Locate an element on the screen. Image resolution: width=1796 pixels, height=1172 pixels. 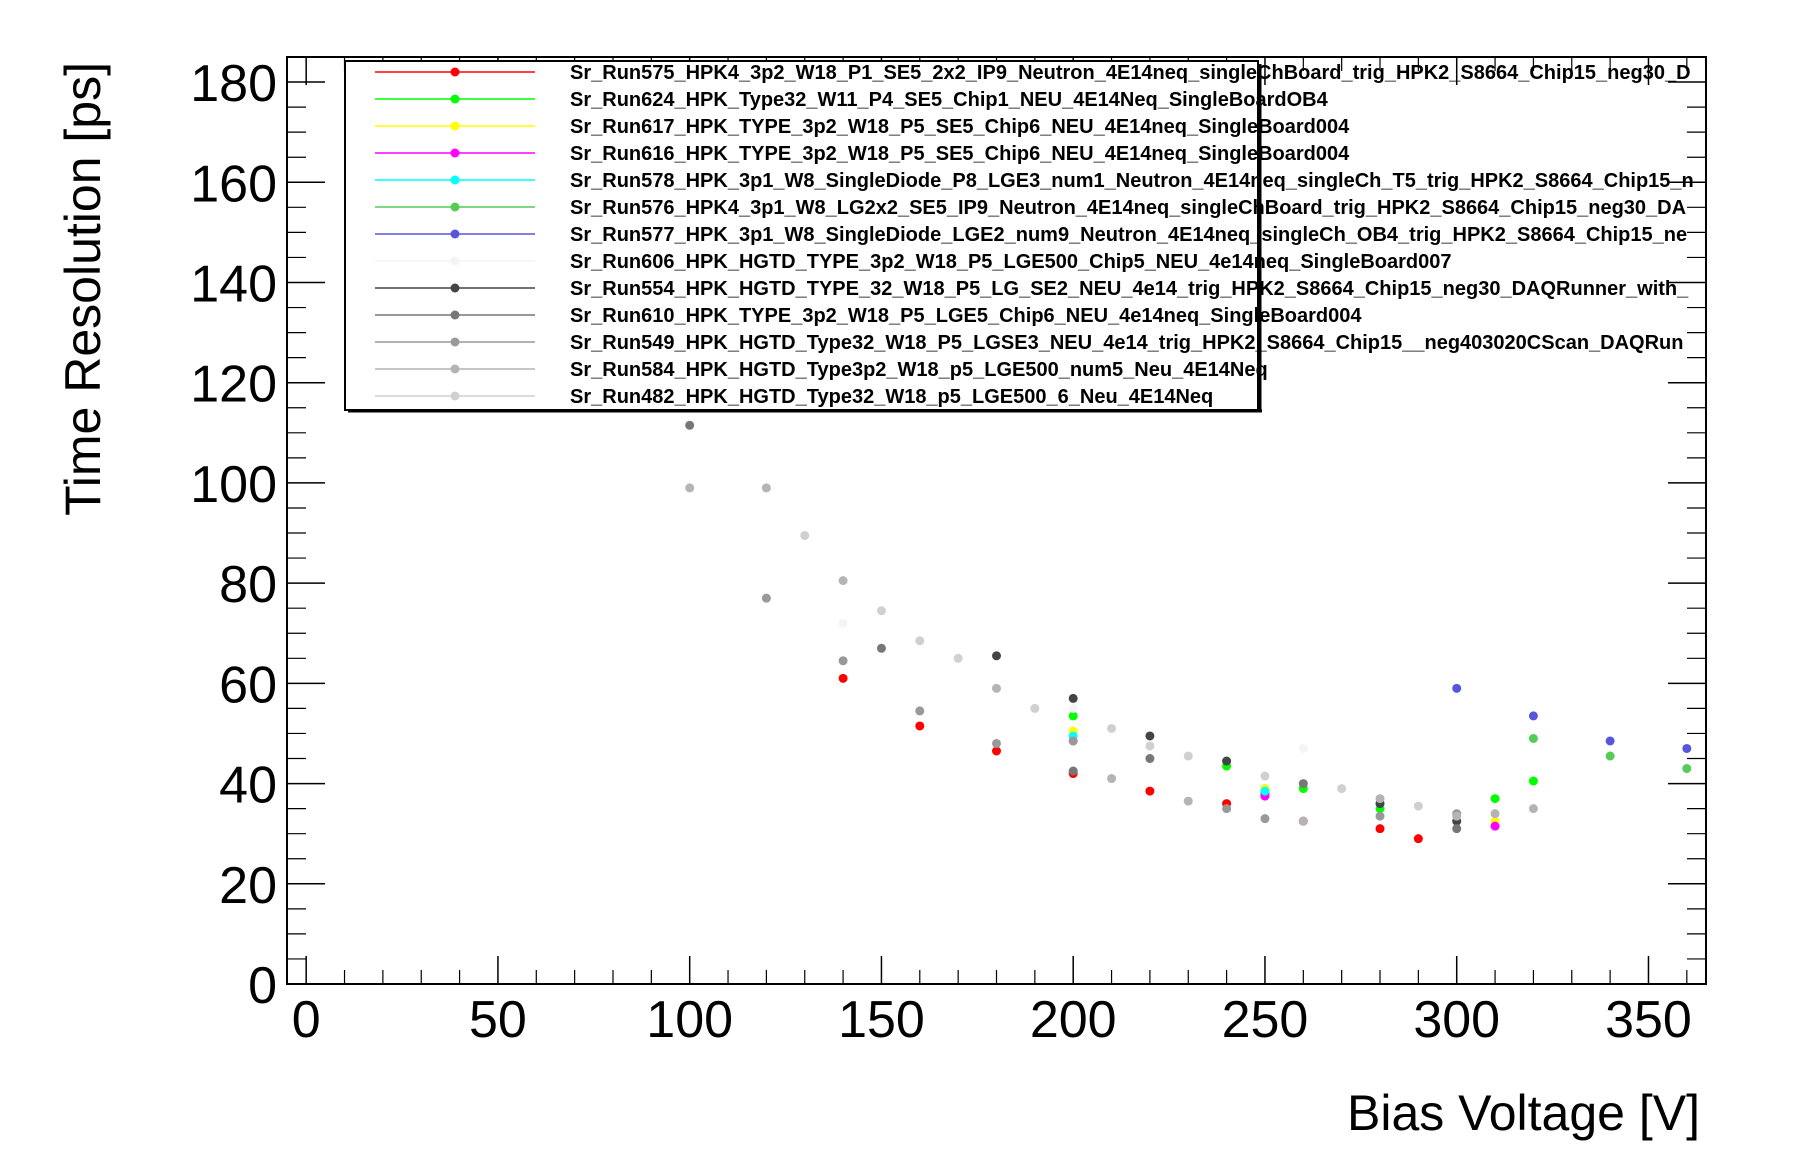
y-tick-label: 180 is located at coordinates (233, 84).